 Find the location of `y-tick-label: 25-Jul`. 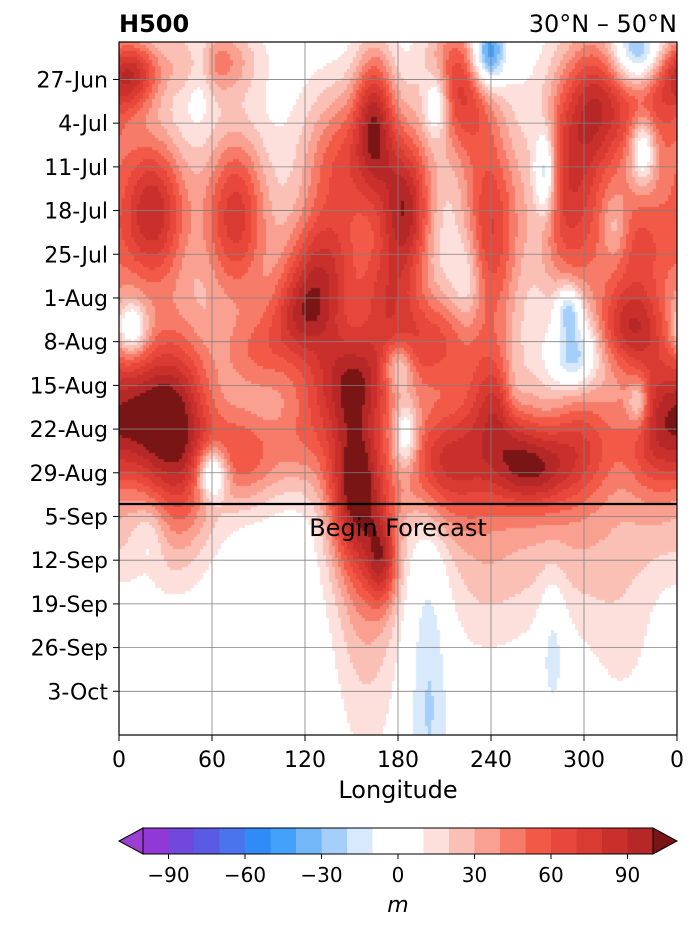

y-tick-label: 25-Jul is located at coordinates (76, 255).